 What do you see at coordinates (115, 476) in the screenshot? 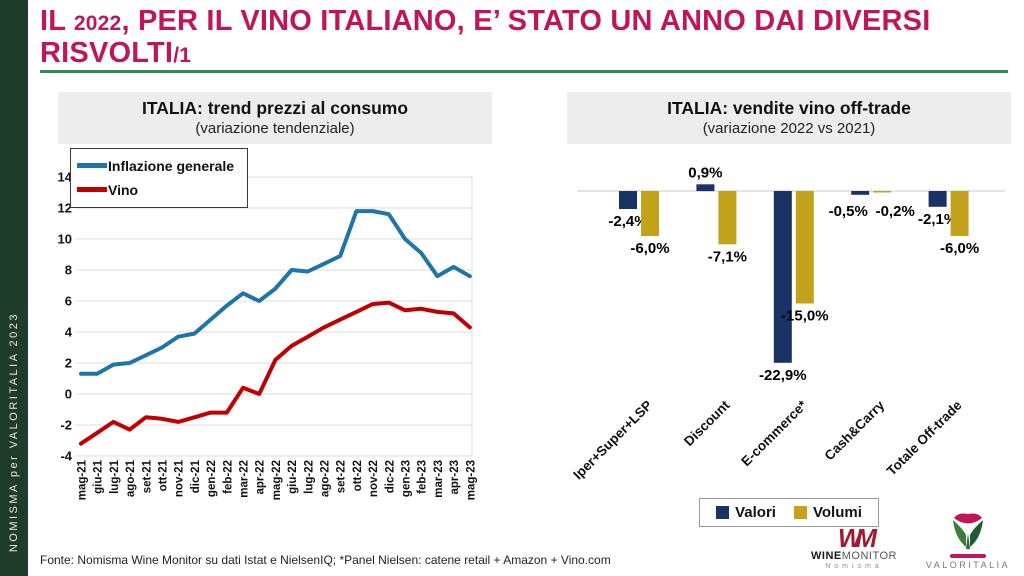
I see `svg-text: lug-21` at bounding box center [115, 476].